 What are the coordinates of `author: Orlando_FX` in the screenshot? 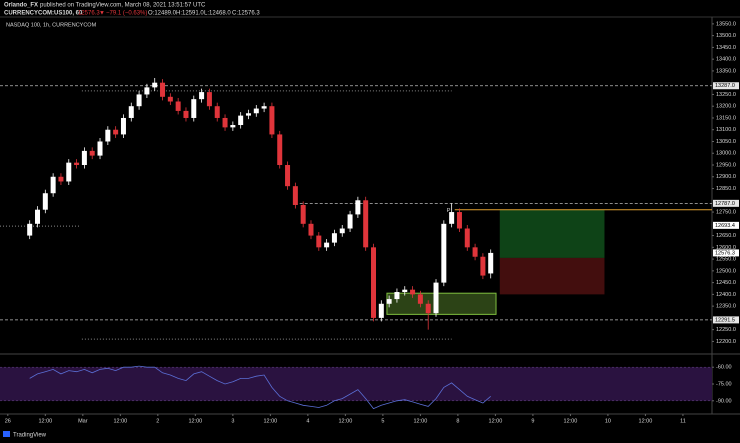 It's located at (21, 6).